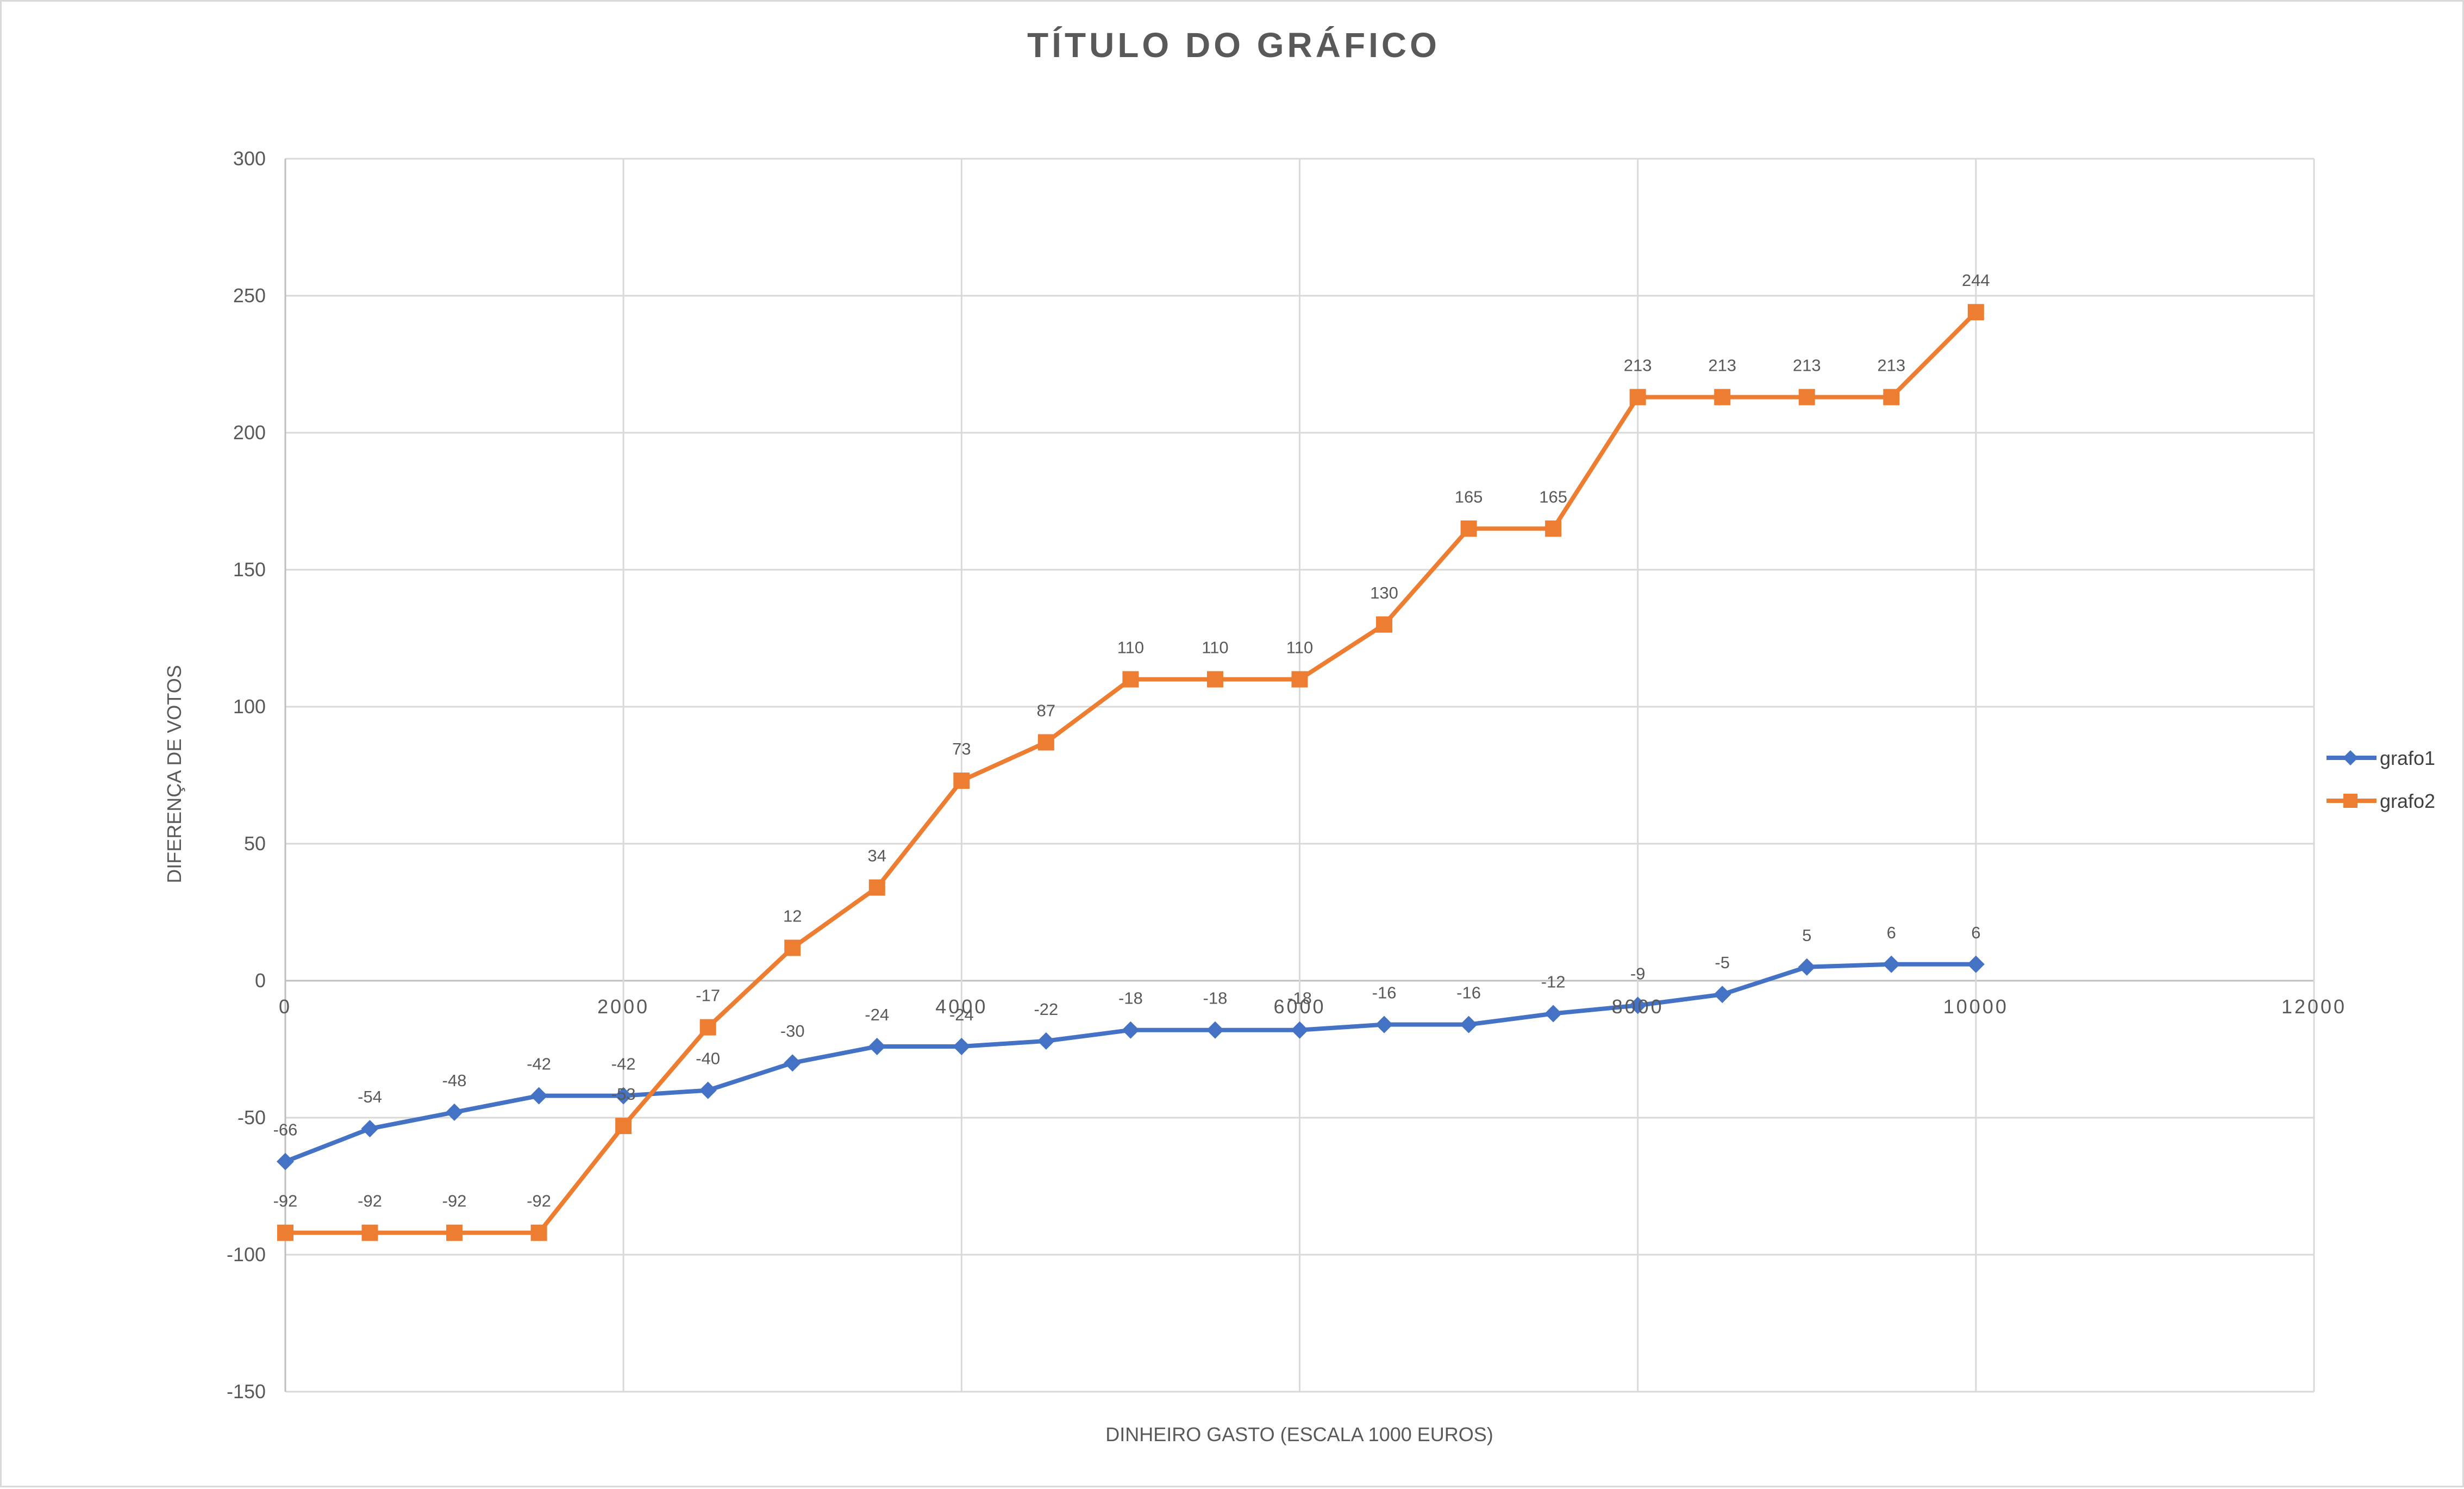  I want to click on grafo1-data-label: -48, so click(454, 1080).